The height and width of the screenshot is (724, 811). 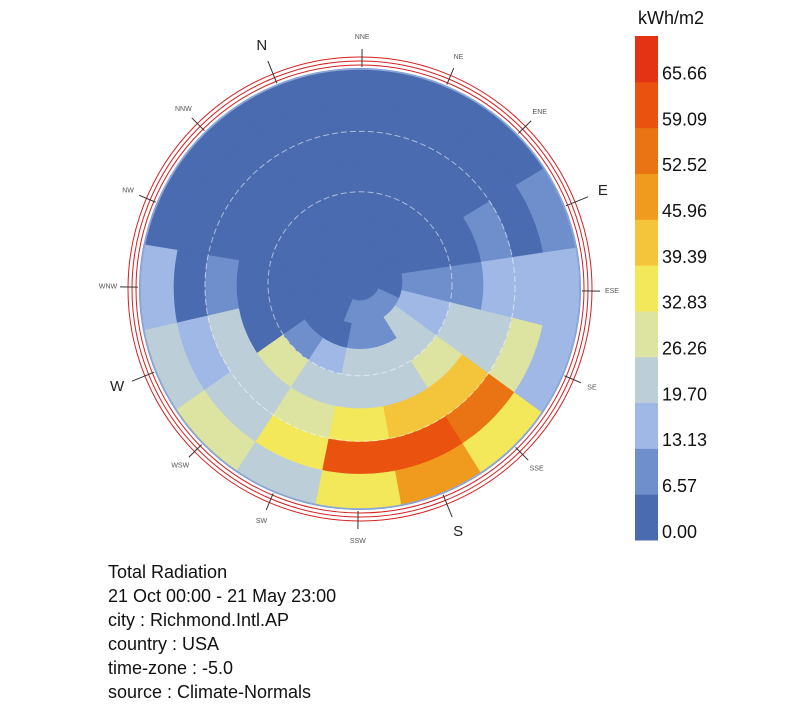 I want to click on direction-label: SE, so click(x=592, y=387).